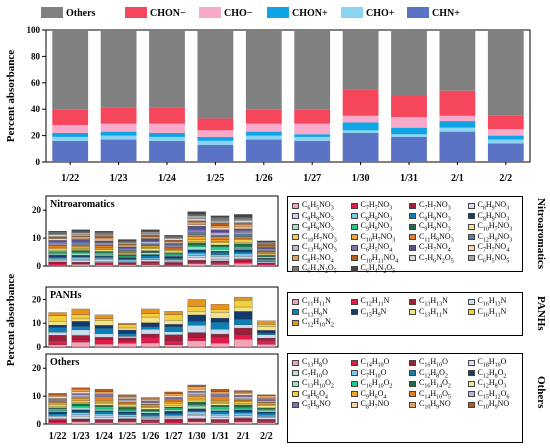 This screenshot has height=448, width=550. What do you see at coordinates (318, 323) in the screenshot?
I see `legend-formula: C12H10N2` at bounding box center [318, 323].